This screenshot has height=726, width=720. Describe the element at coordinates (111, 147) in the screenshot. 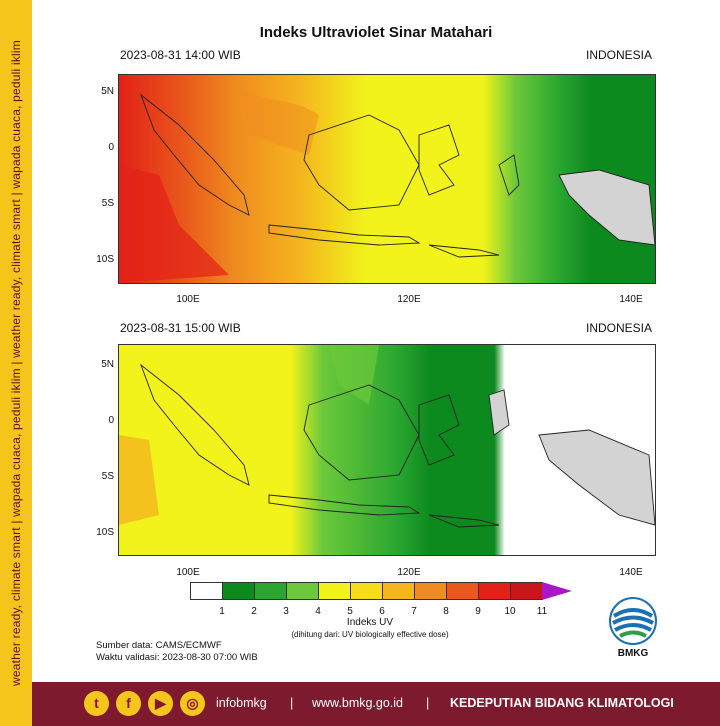

I see `lat-tick-0: 0` at that location.